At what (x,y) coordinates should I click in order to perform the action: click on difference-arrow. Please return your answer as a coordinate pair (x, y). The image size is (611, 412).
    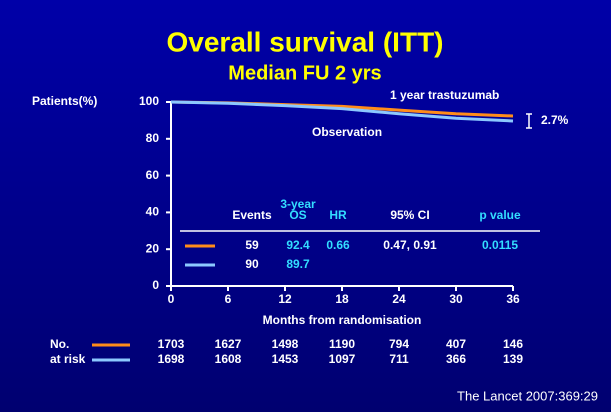
    Looking at the image, I should click on (529, 121).